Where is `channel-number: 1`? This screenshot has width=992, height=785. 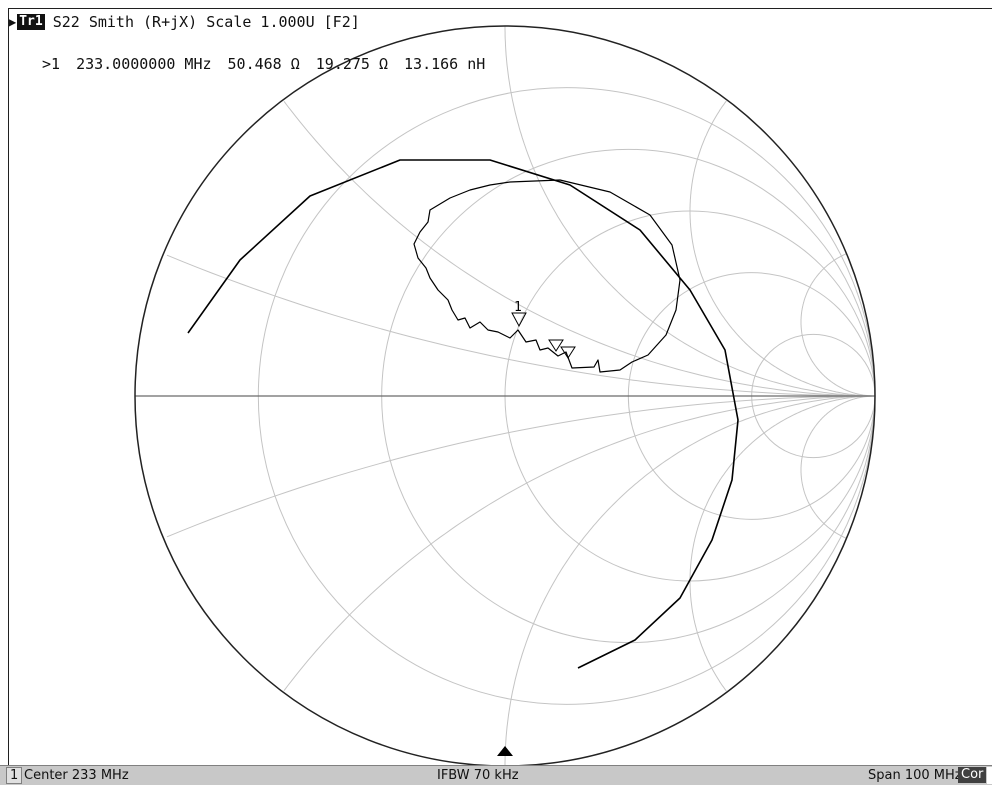 channel-number: 1 is located at coordinates (14, 775).